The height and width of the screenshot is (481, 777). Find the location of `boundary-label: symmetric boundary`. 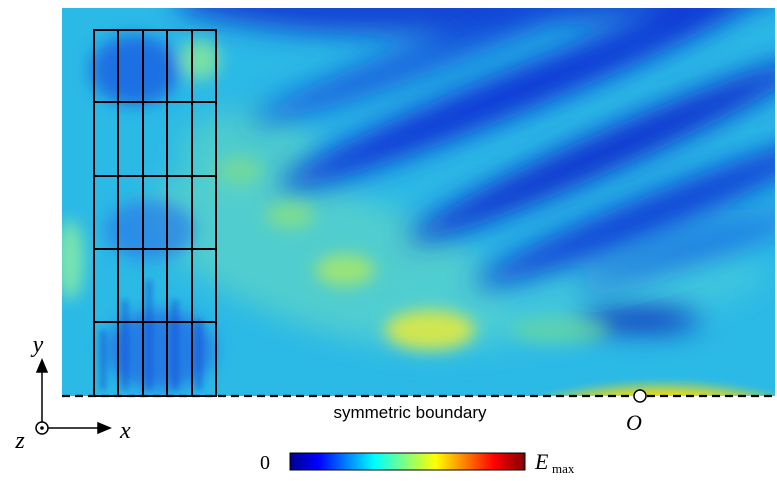

boundary-label: symmetric boundary is located at coordinates (410, 412).